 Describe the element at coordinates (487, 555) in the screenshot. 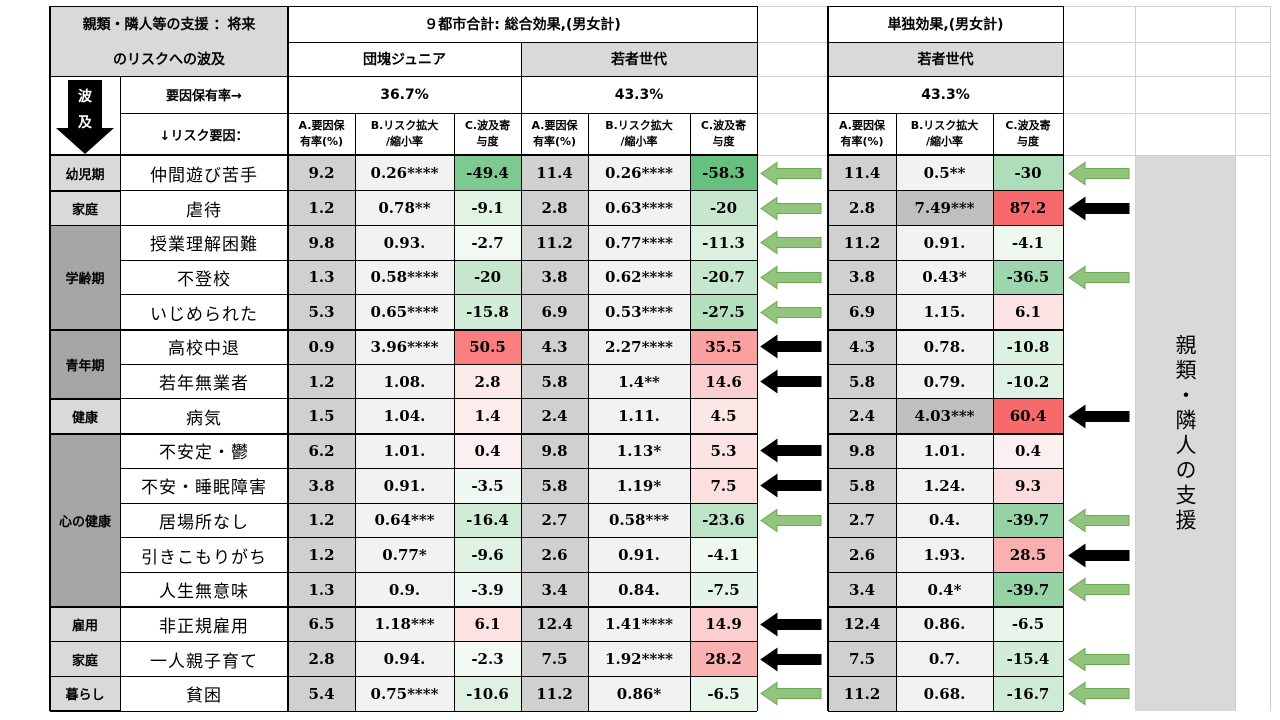

I see `value-c: -9.6` at that location.